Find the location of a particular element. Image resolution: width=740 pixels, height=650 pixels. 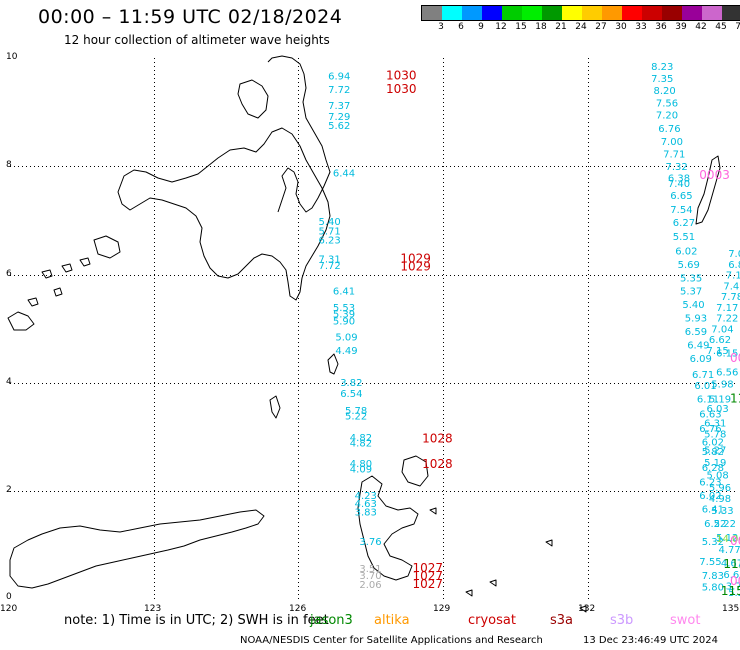

observation-label: 5.62 is located at coordinates (339, 126).